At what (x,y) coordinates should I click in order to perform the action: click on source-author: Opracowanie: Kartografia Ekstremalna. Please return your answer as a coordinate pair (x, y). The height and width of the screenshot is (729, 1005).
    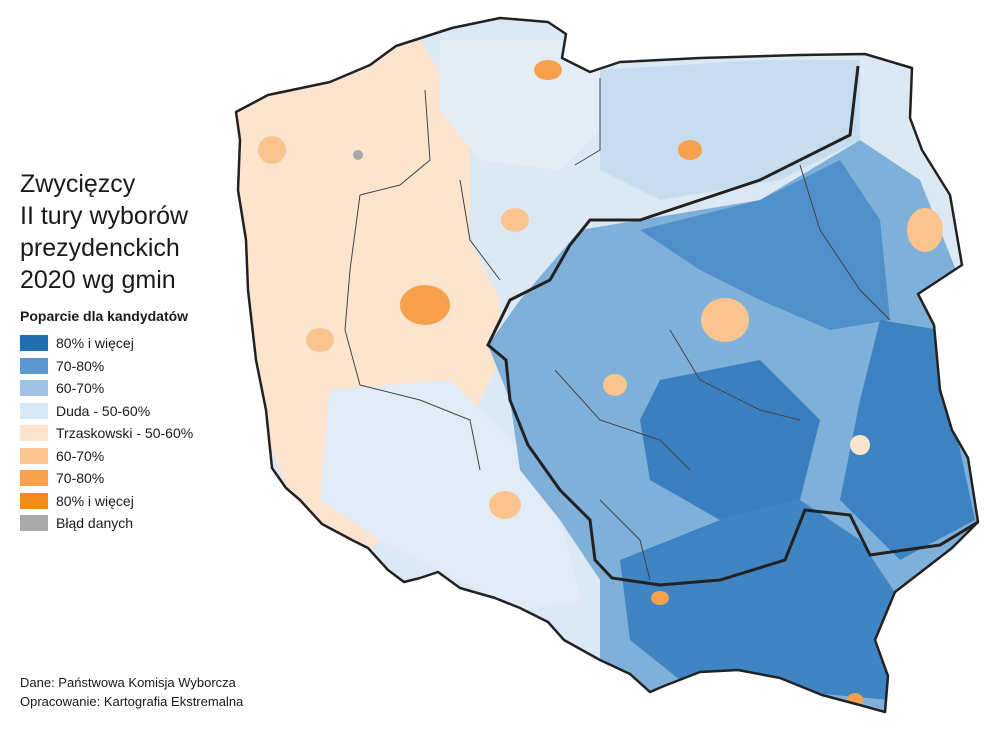
    Looking at the image, I should click on (132, 701).